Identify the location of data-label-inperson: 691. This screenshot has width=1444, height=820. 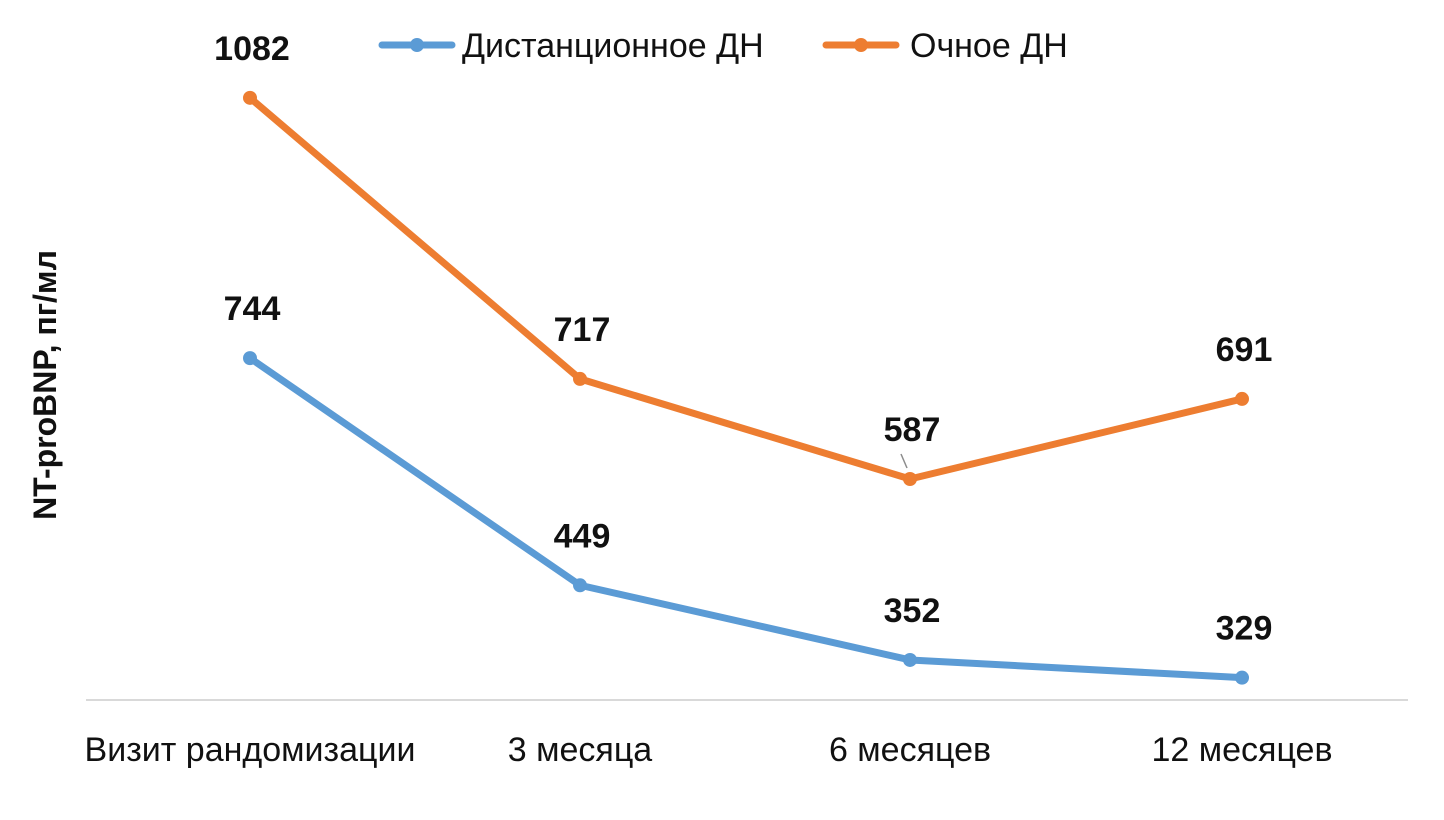
(1244, 350).